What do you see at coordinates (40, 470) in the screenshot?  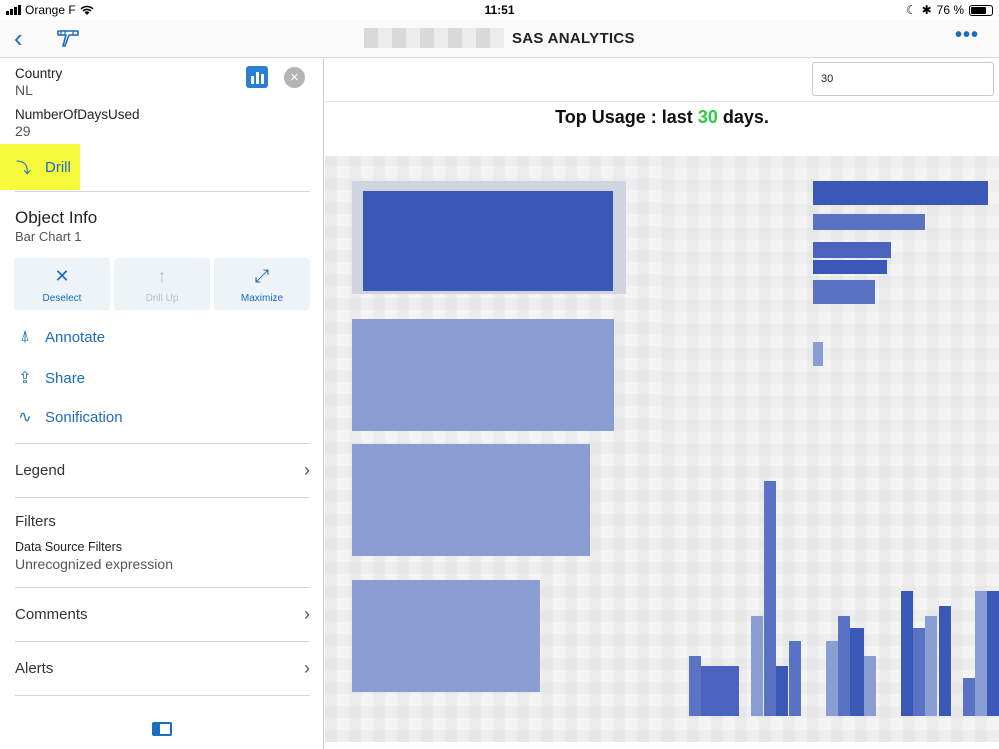 I see `legend-label: Legend` at bounding box center [40, 470].